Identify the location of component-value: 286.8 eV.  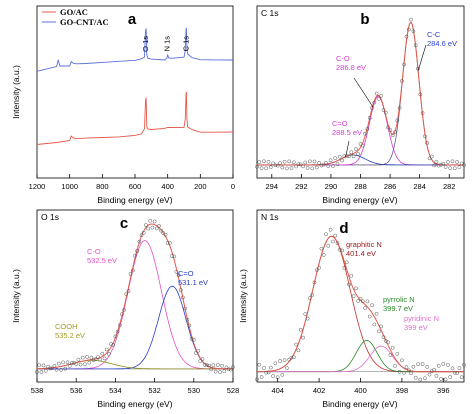
(351, 67).